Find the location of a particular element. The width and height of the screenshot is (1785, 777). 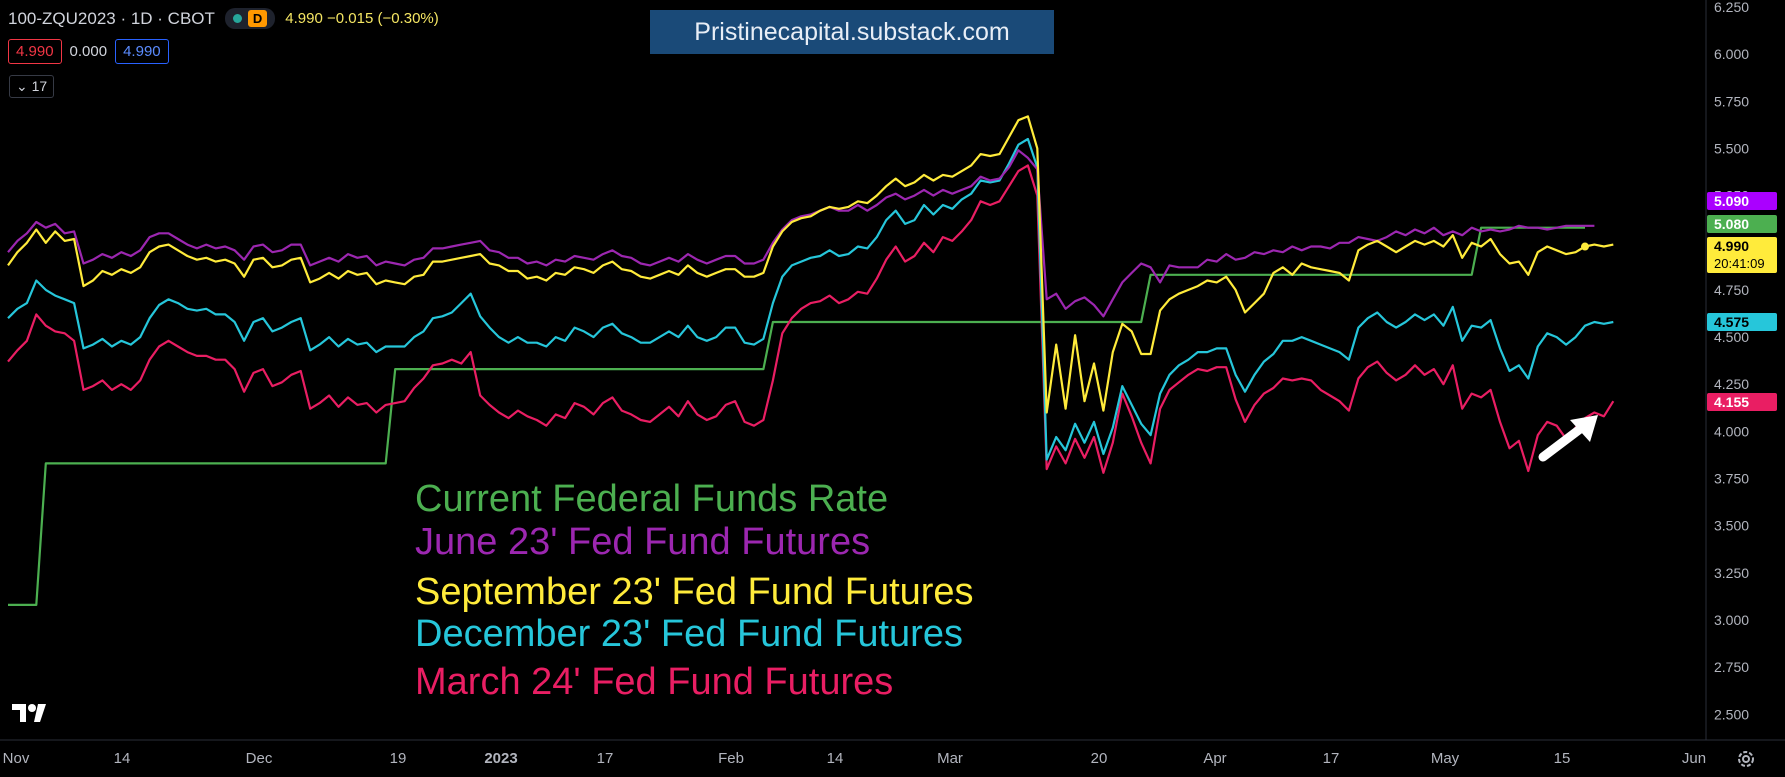

legend-mar24: March 24' Fed Fund Futures is located at coordinates (654, 682).